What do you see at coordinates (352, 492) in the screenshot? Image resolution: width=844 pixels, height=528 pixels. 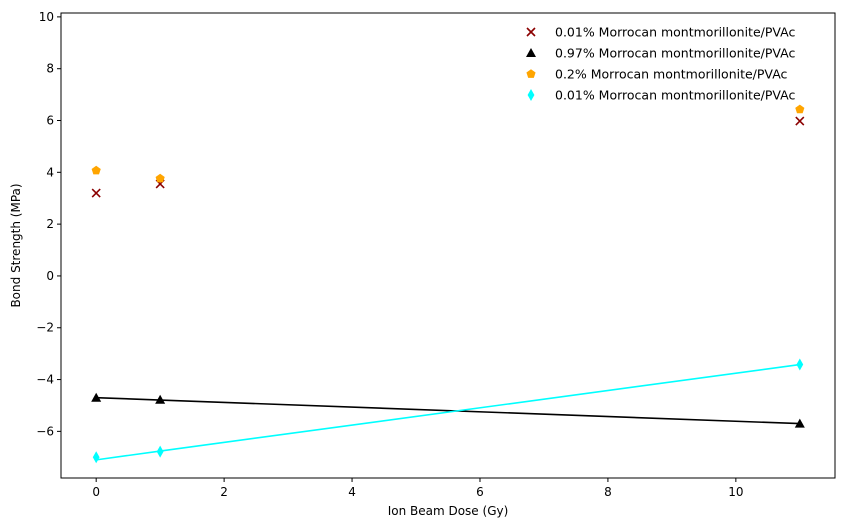 I see `x-tick-label: 4` at bounding box center [352, 492].